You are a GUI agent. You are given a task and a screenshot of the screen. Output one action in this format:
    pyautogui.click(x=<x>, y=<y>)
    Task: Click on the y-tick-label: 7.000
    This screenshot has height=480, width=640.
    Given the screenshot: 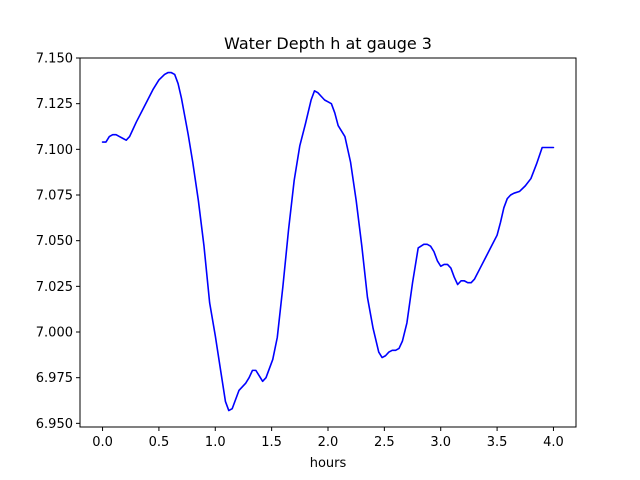 What is the action you would take?
    pyautogui.click(x=54, y=333)
    